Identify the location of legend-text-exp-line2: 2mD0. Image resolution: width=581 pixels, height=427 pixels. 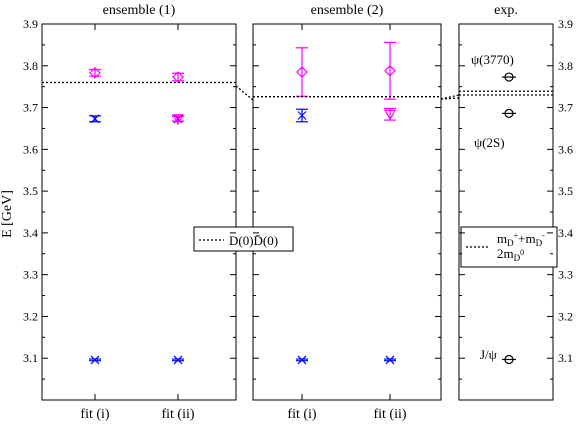
(510, 254).